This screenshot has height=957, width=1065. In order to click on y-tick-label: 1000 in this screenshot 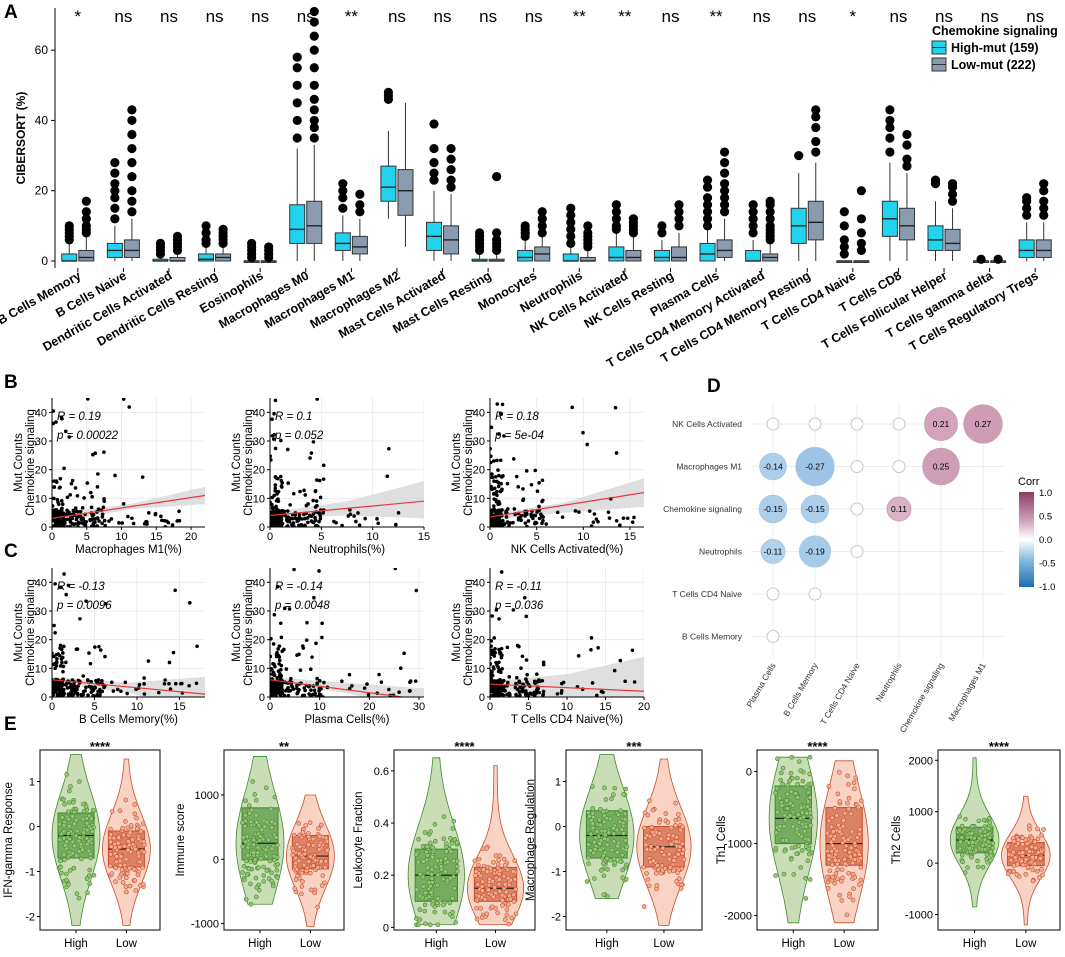, I will do `click(921, 813)`.